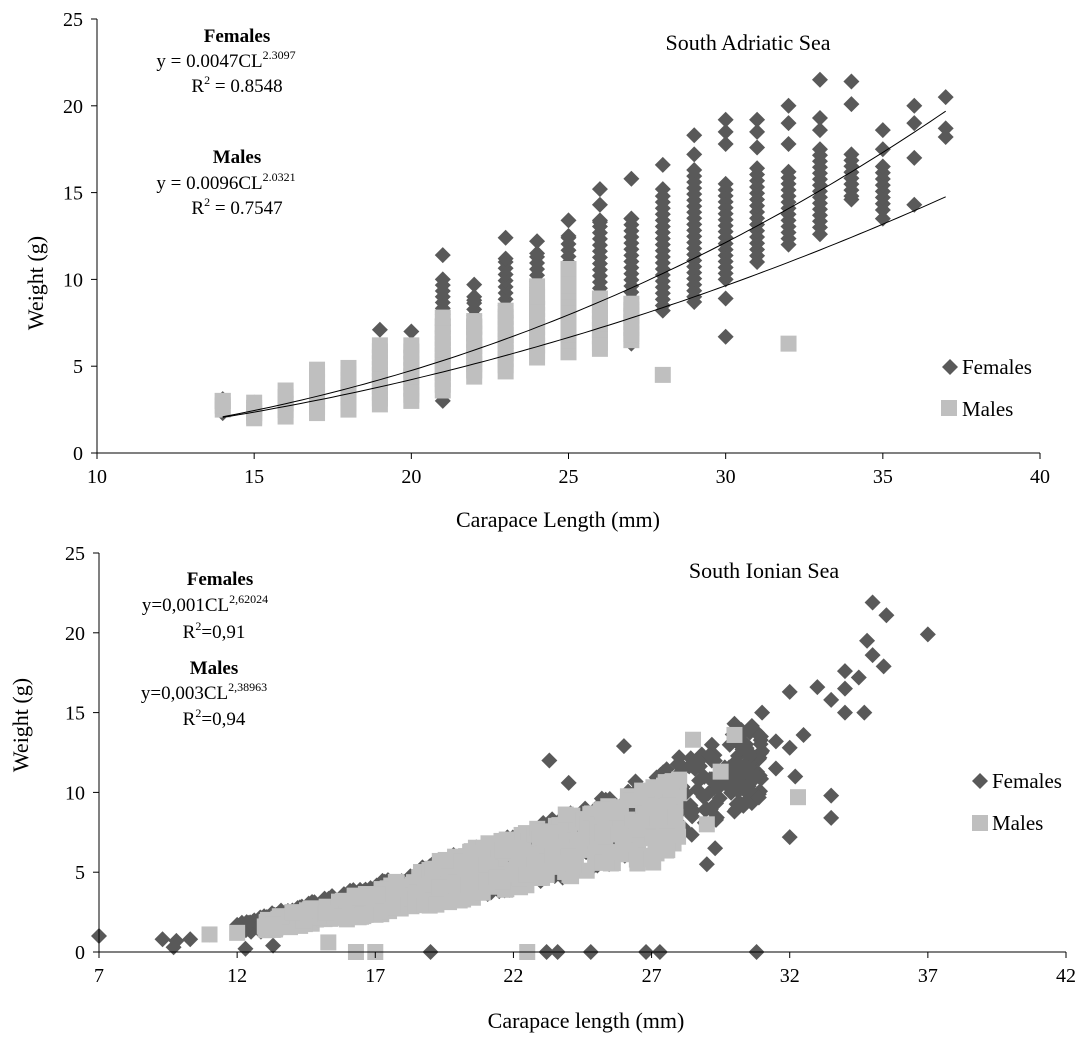  What do you see at coordinates (236, 85) in the screenshot?
I see `r2-females: R2 = 0.8548` at bounding box center [236, 85].